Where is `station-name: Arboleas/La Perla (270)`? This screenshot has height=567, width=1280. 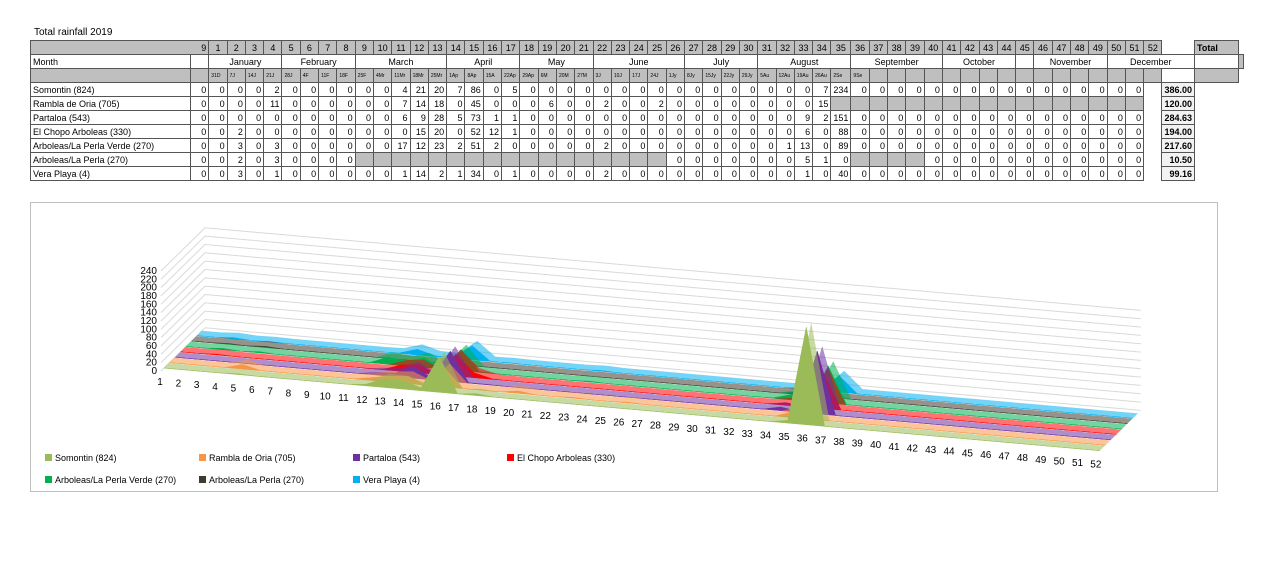
station-name: Arboleas/La Perla (270) is located at coordinates (110, 159).